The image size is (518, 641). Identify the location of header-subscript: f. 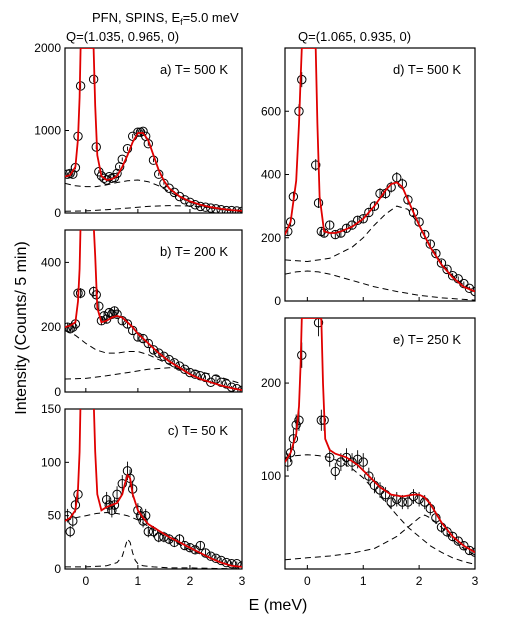
(181, 22).